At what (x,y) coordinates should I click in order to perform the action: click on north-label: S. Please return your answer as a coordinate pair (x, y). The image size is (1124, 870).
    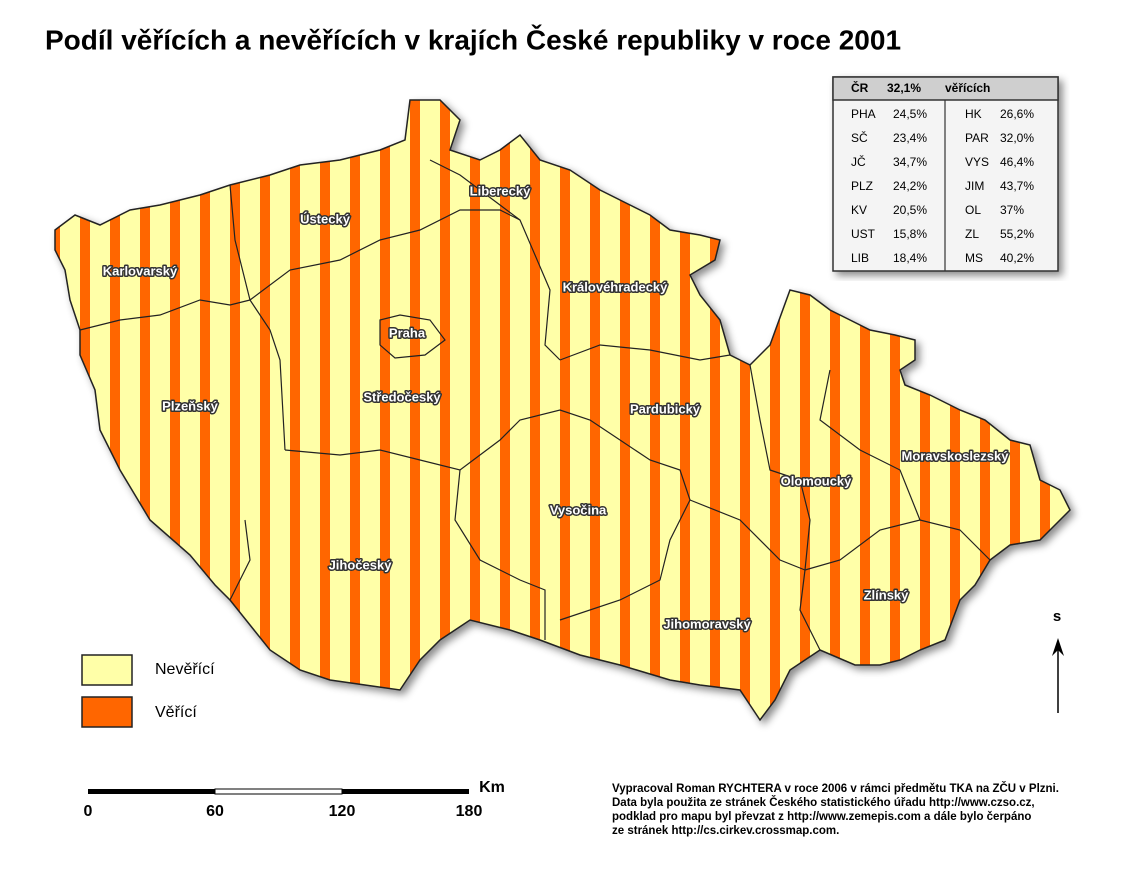
    Looking at the image, I should click on (1057, 616).